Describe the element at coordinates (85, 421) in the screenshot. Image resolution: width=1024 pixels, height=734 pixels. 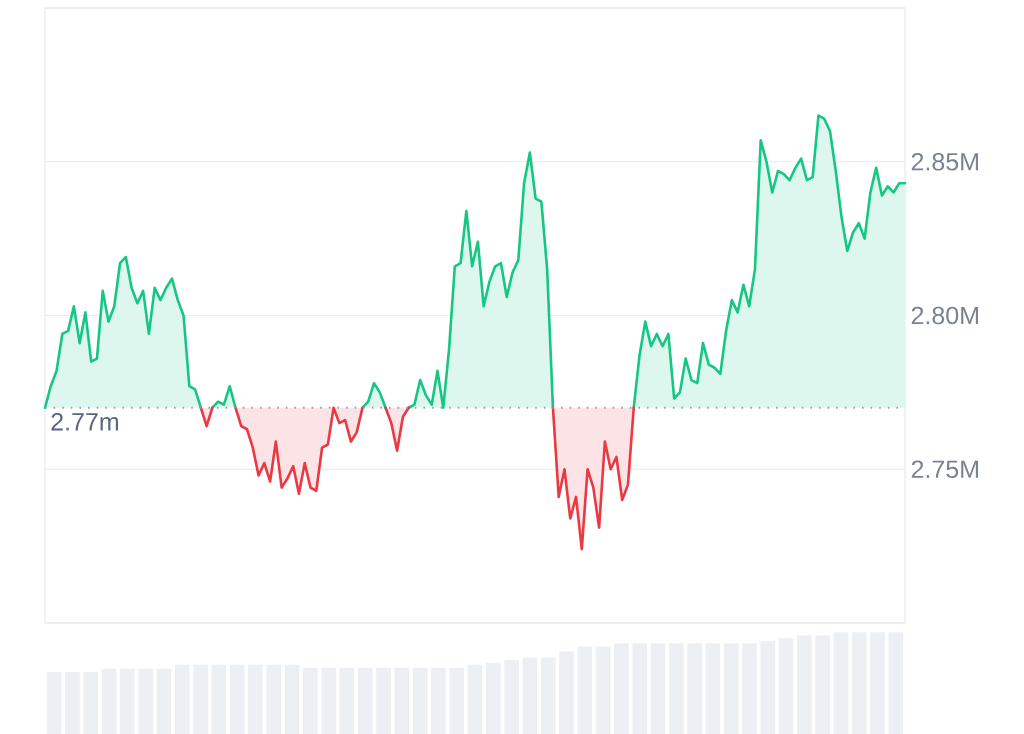
I see `ref-line-label: 2.77m` at that location.